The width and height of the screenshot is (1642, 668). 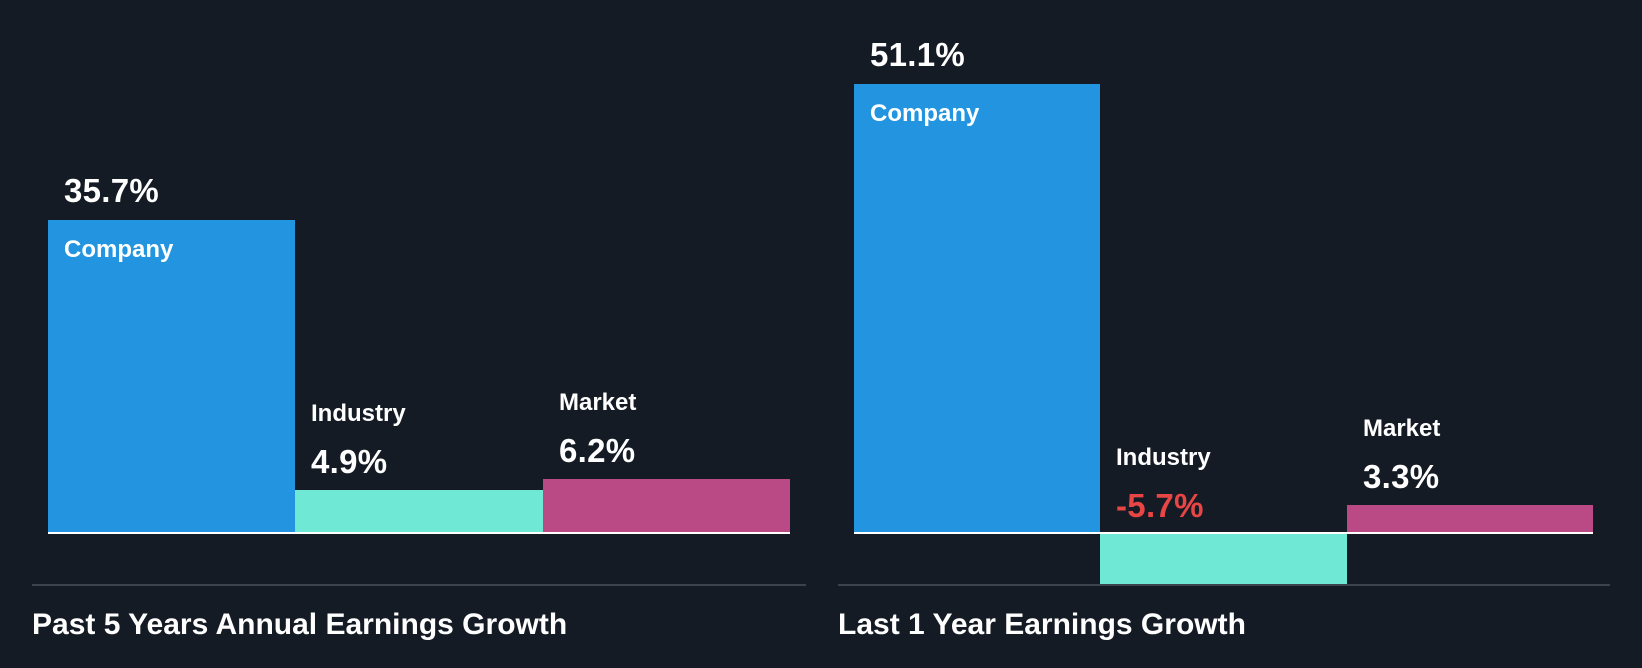 What do you see at coordinates (1160, 505) in the screenshot?
I see `industry-value: -5.7%` at bounding box center [1160, 505].